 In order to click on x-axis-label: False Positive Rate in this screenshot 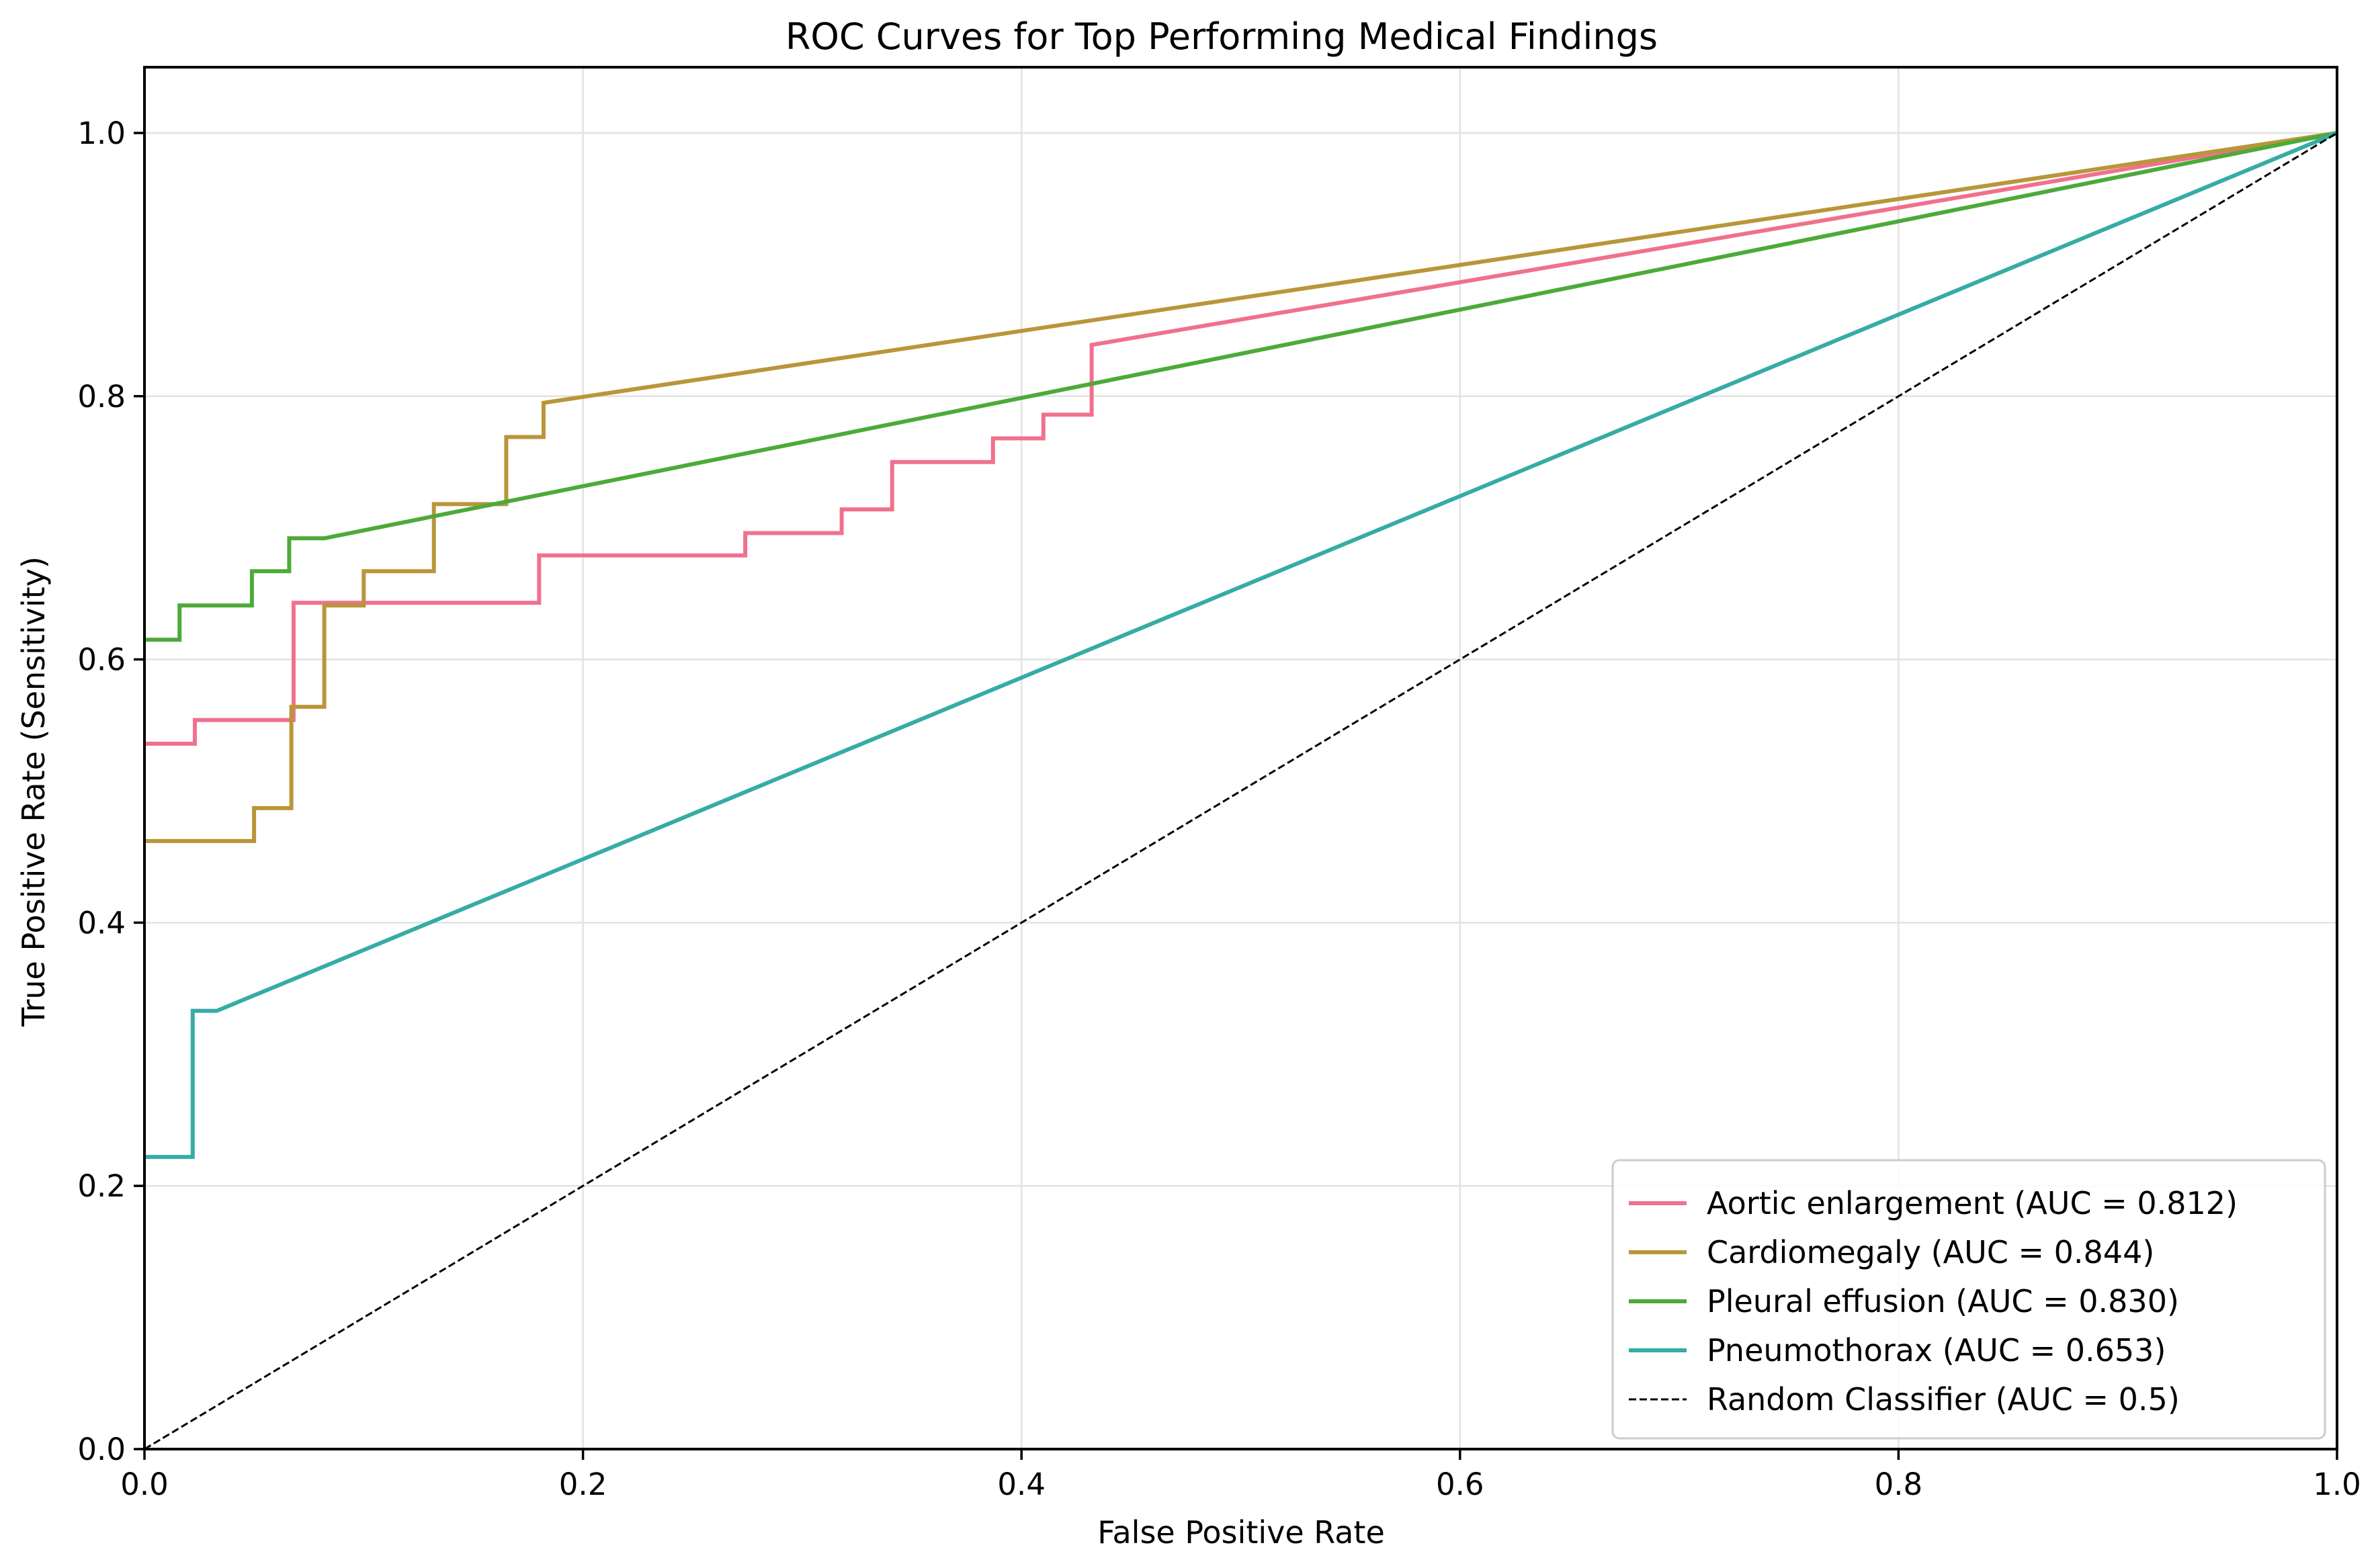, I will do `click(1241, 1532)`.